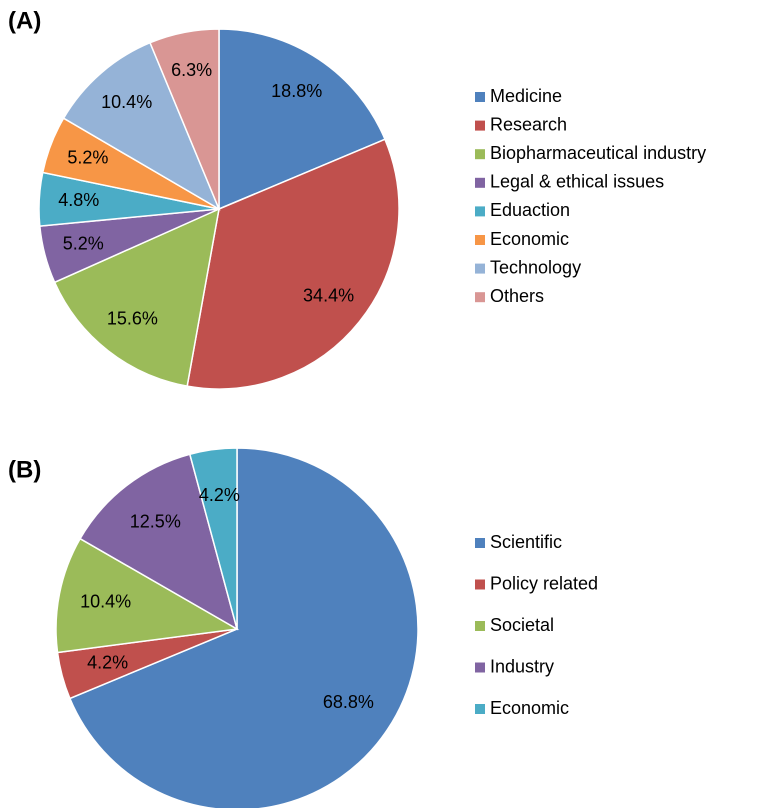  What do you see at coordinates (535, 267) in the screenshot?
I see `legend-label: Technology` at bounding box center [535, 267].